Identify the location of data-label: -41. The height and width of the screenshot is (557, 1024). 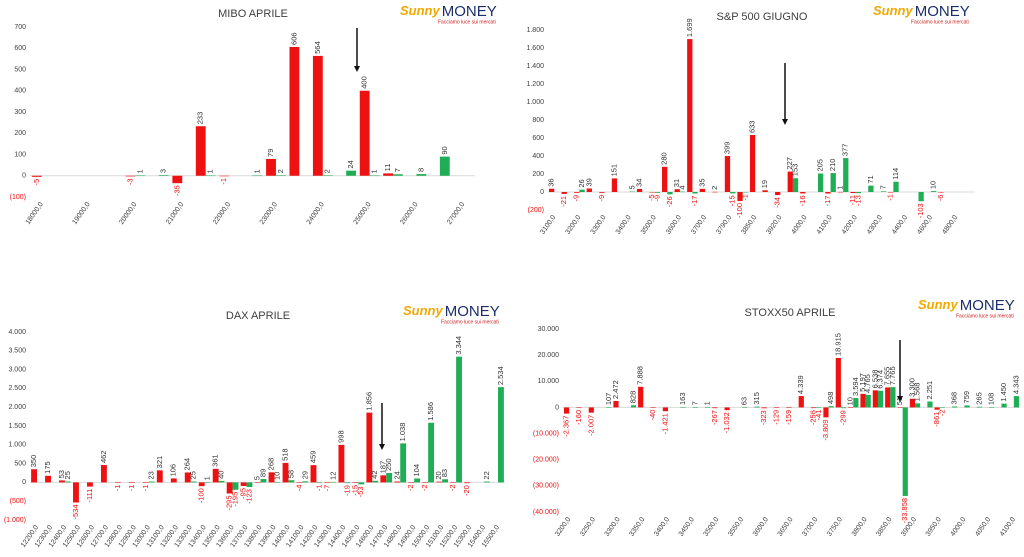
(818, 415).